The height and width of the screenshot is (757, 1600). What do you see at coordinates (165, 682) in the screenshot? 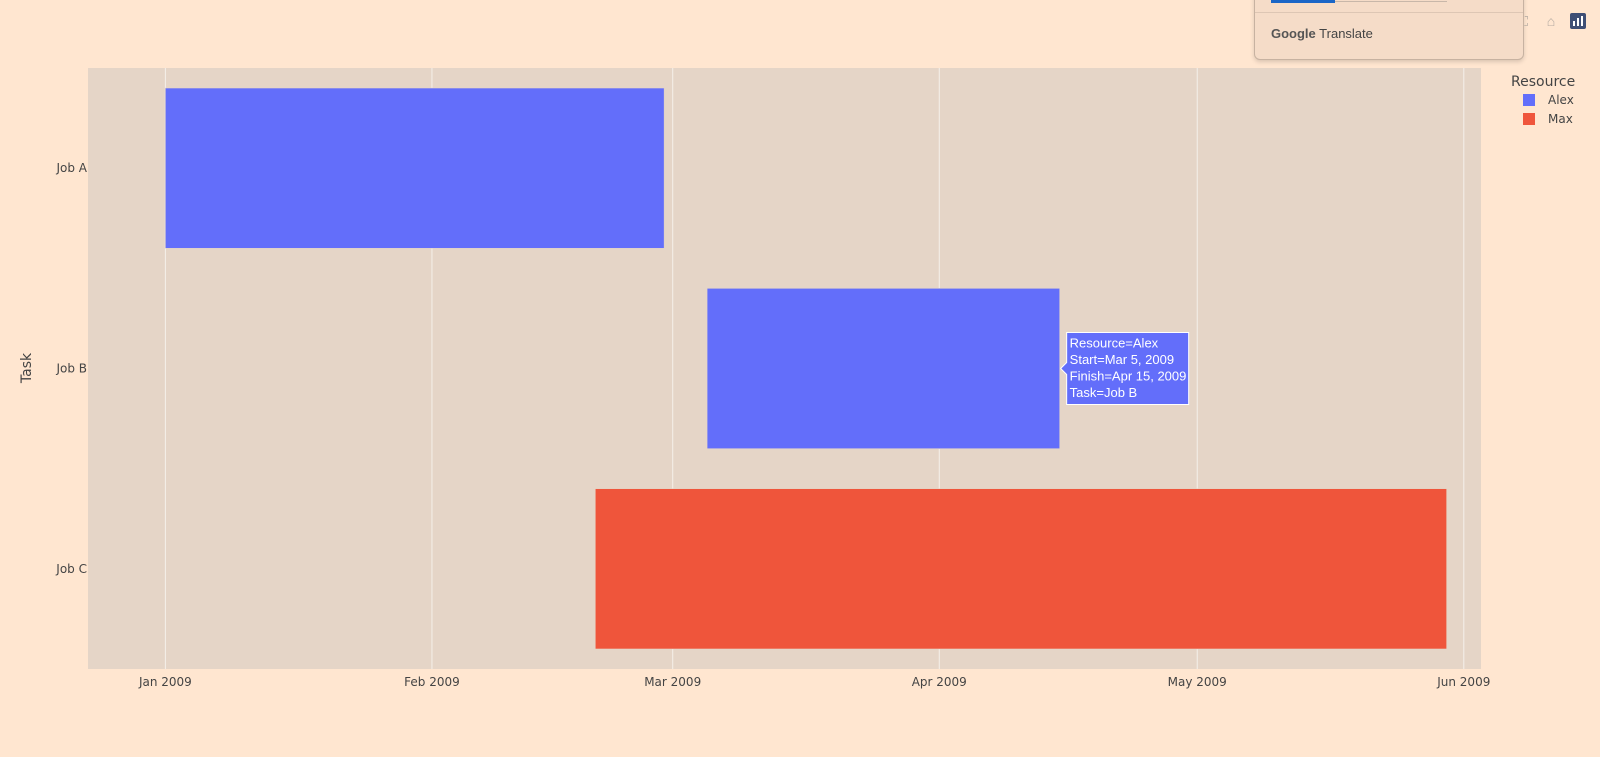
I see `x-tick-label: Jan 2009` at bounding box center [165, 682].